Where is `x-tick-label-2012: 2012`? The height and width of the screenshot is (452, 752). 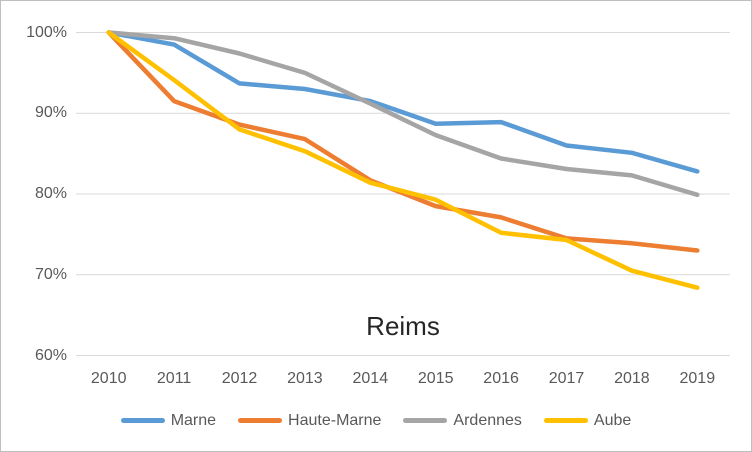
x-tick-label-2012: 2012 is located at coordinates (239, 378).